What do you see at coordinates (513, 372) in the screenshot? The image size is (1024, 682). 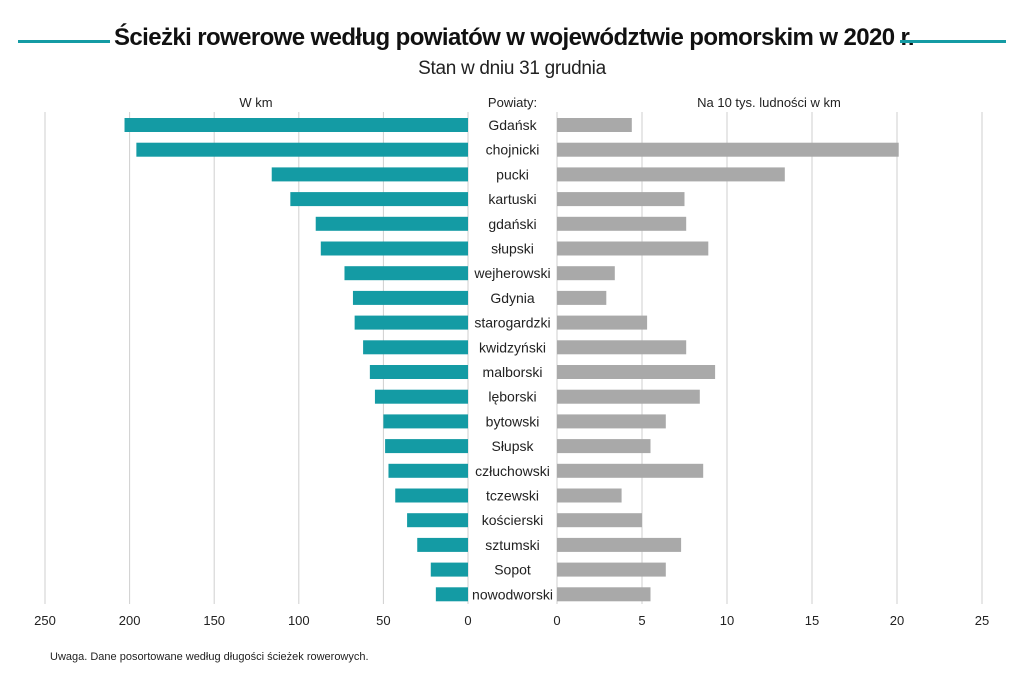 I see `category-label: malborski` at bounding box center [513, 372].